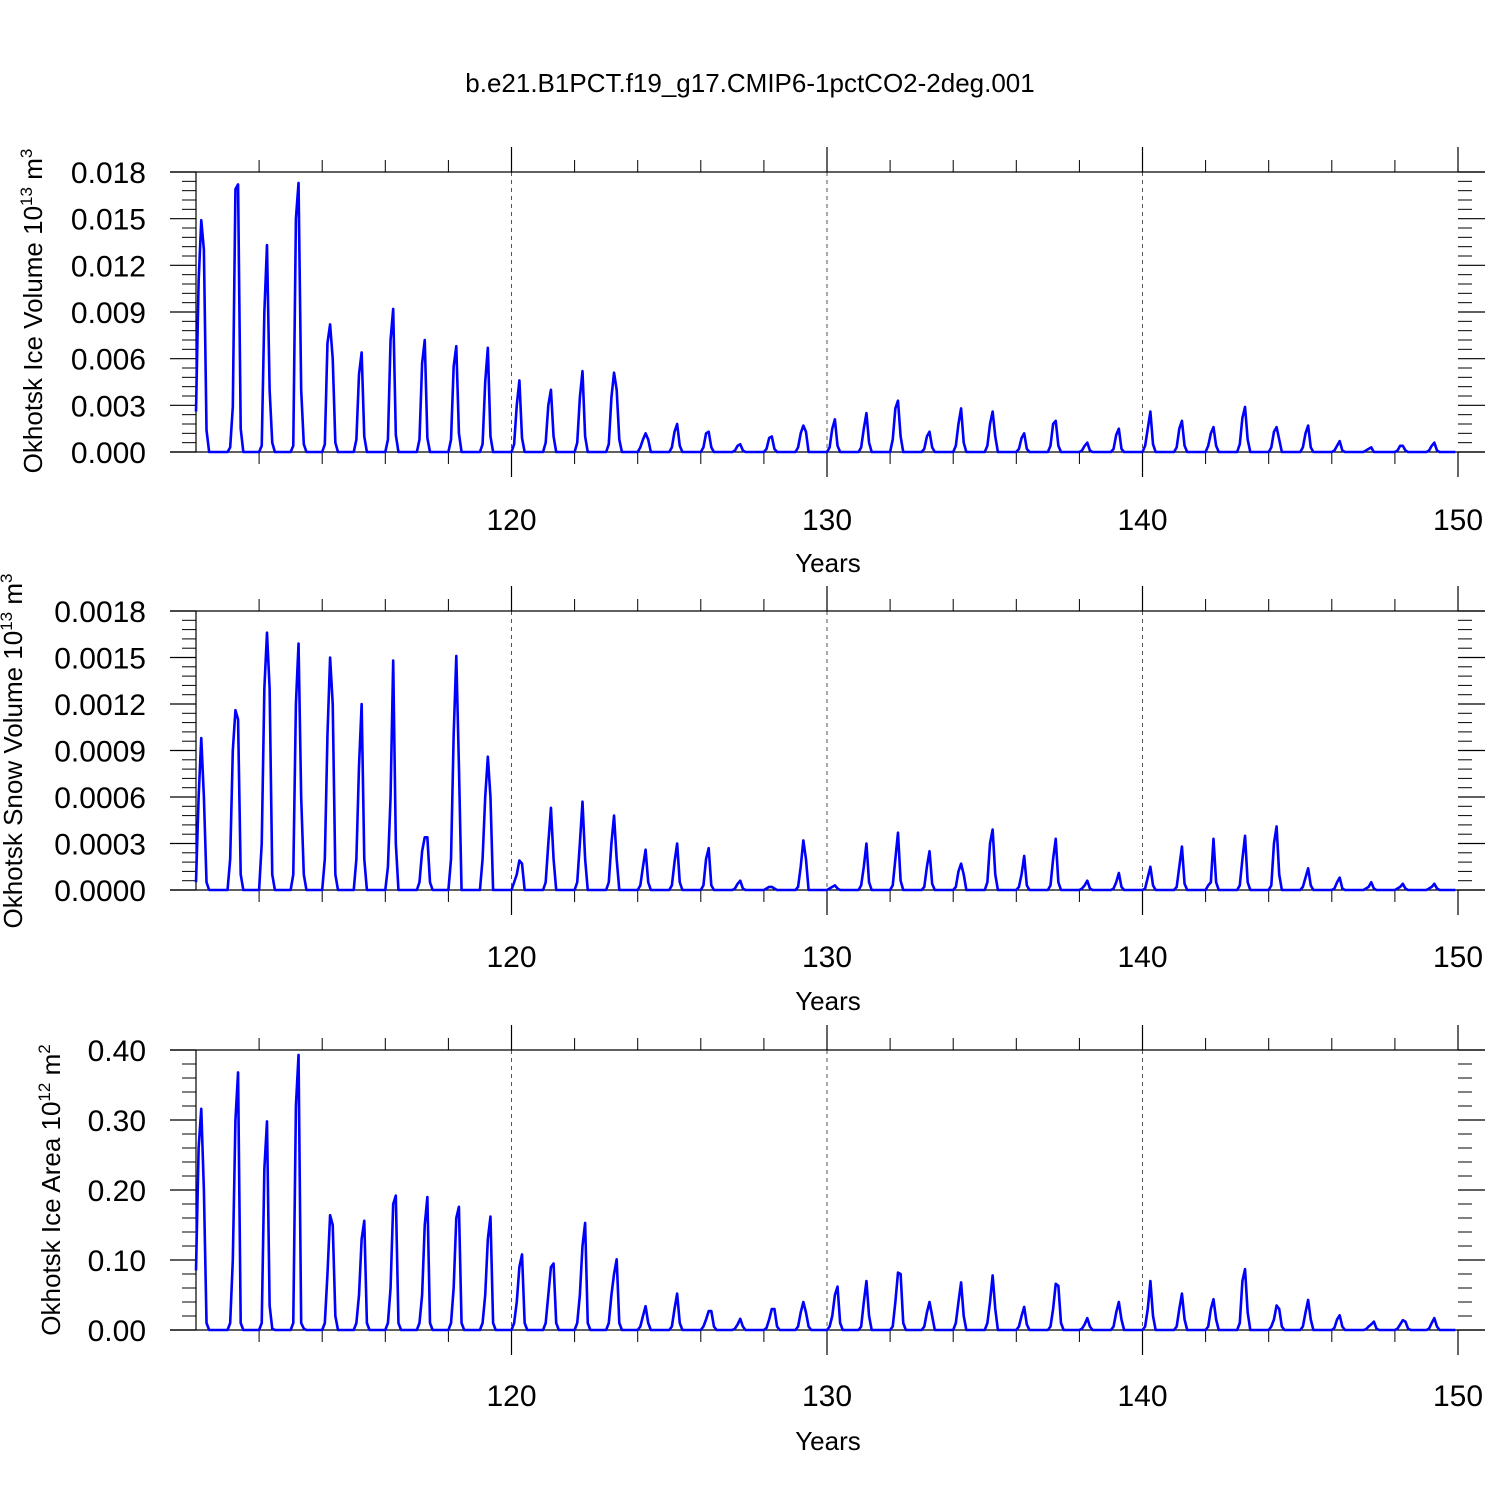 This screenshot has width=1500, height=1500. Describe the element at coordinates (117, 1191) in the screenshot. I see `y-tick-label: 0.20` at that location.